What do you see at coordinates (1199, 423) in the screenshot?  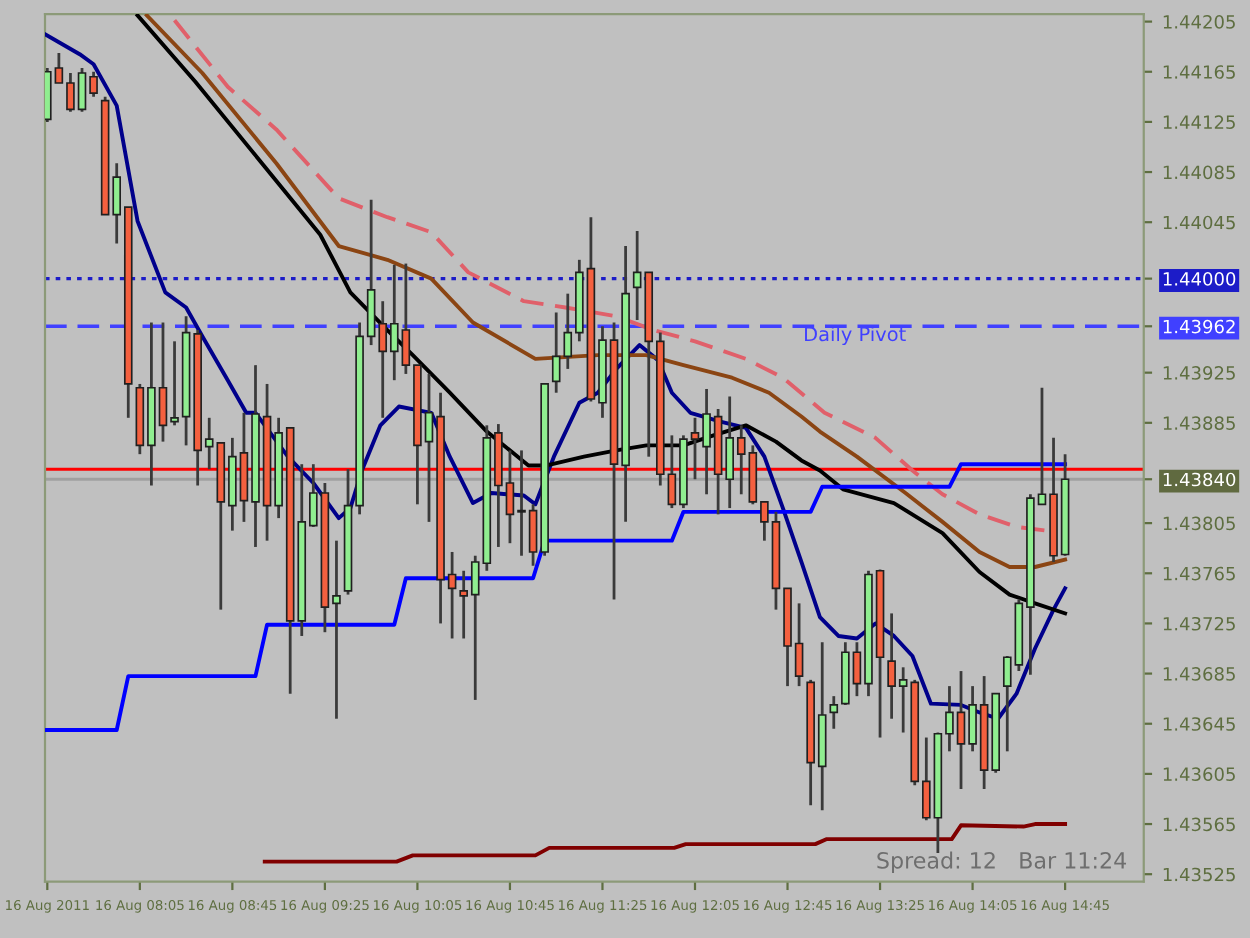 I see `y-tick-label: 1.43885` at bounding box center [1199, 423].